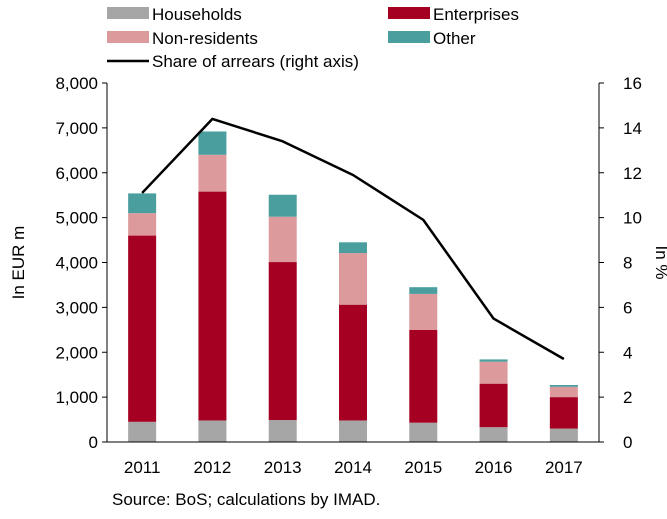 The width and height of the screenshot is (667, 519). I want to click on bar-other-2016, so click(493, 360).